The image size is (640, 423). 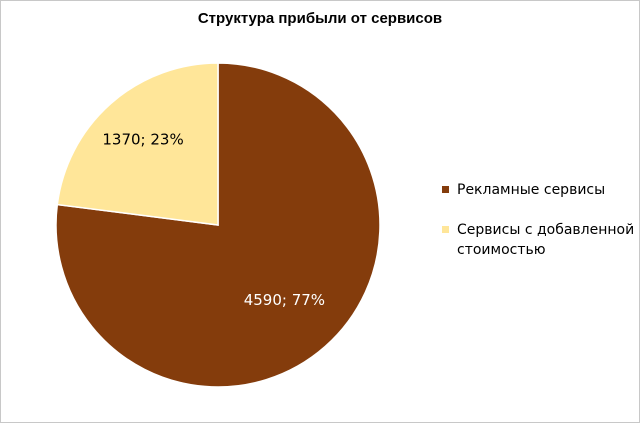 What do you see at coordinates (445, 229) in the screenshot?
I see `legend-swatch-vas` at bounding box center [445, 229].